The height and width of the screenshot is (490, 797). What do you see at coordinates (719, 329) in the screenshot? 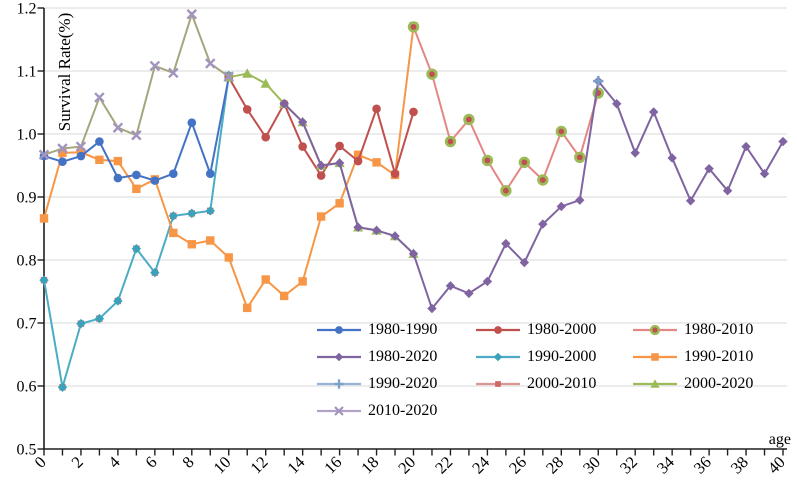
I see `legend-label: 1980-2010` at bounding box center [719, 329].